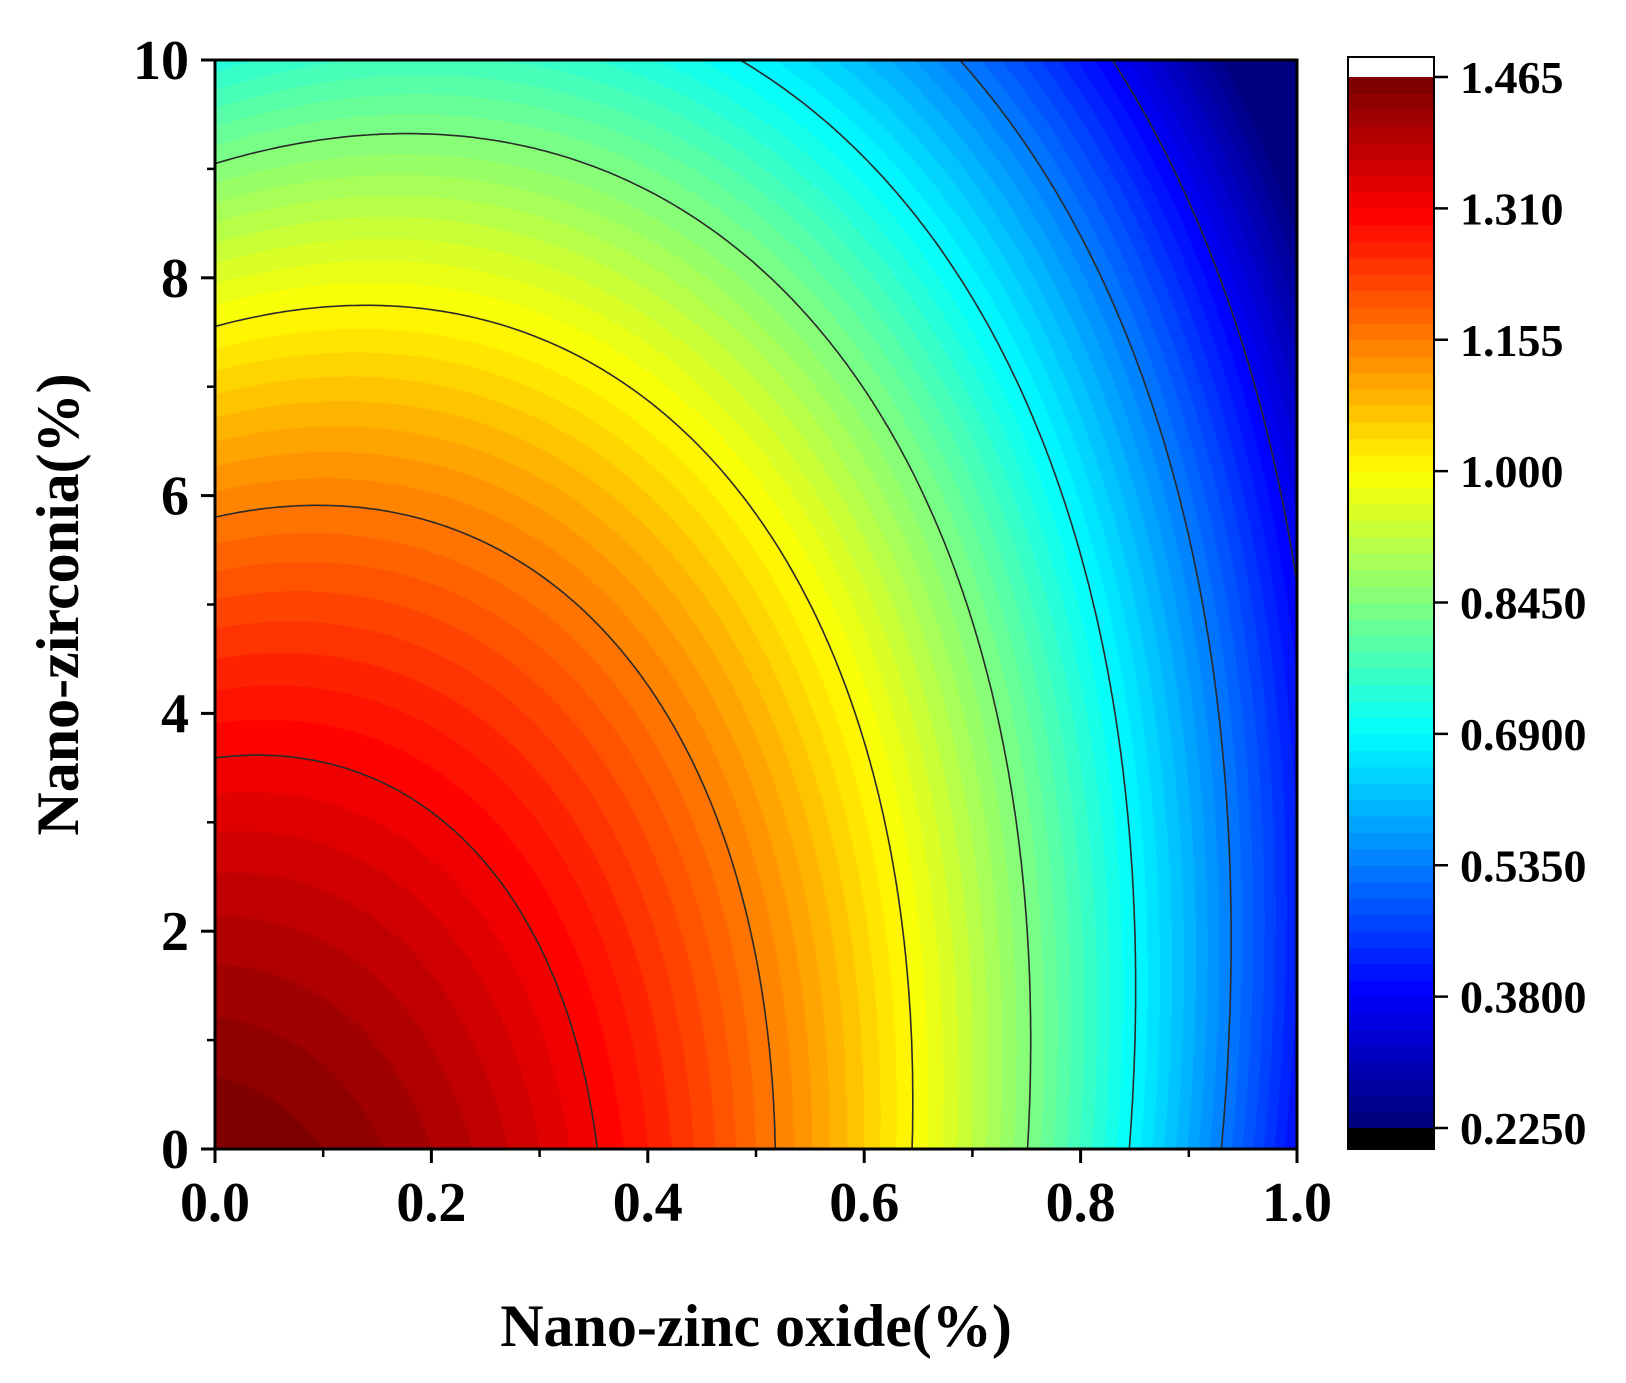 The width and height of the screenshot is (1626, 1383). Describe the element at coordinates (431, 1203) in the screenshot. I see `x-tick-label: 0.2` at that location.